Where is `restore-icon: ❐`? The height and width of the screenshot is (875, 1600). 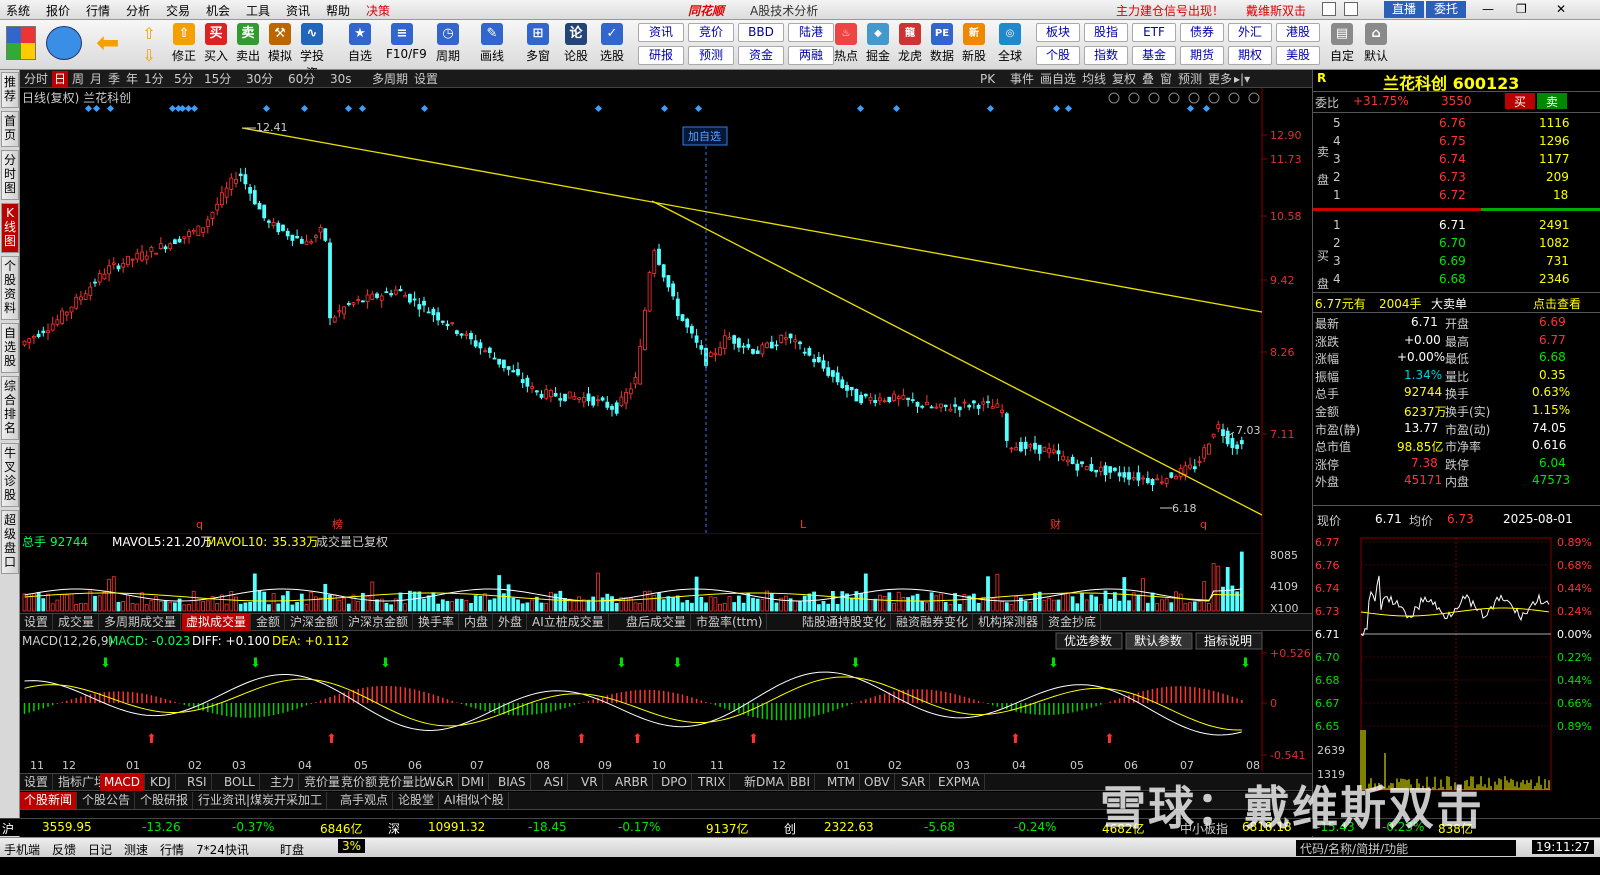
restore-icon: ❐ is located at coordinates (1521, 9).